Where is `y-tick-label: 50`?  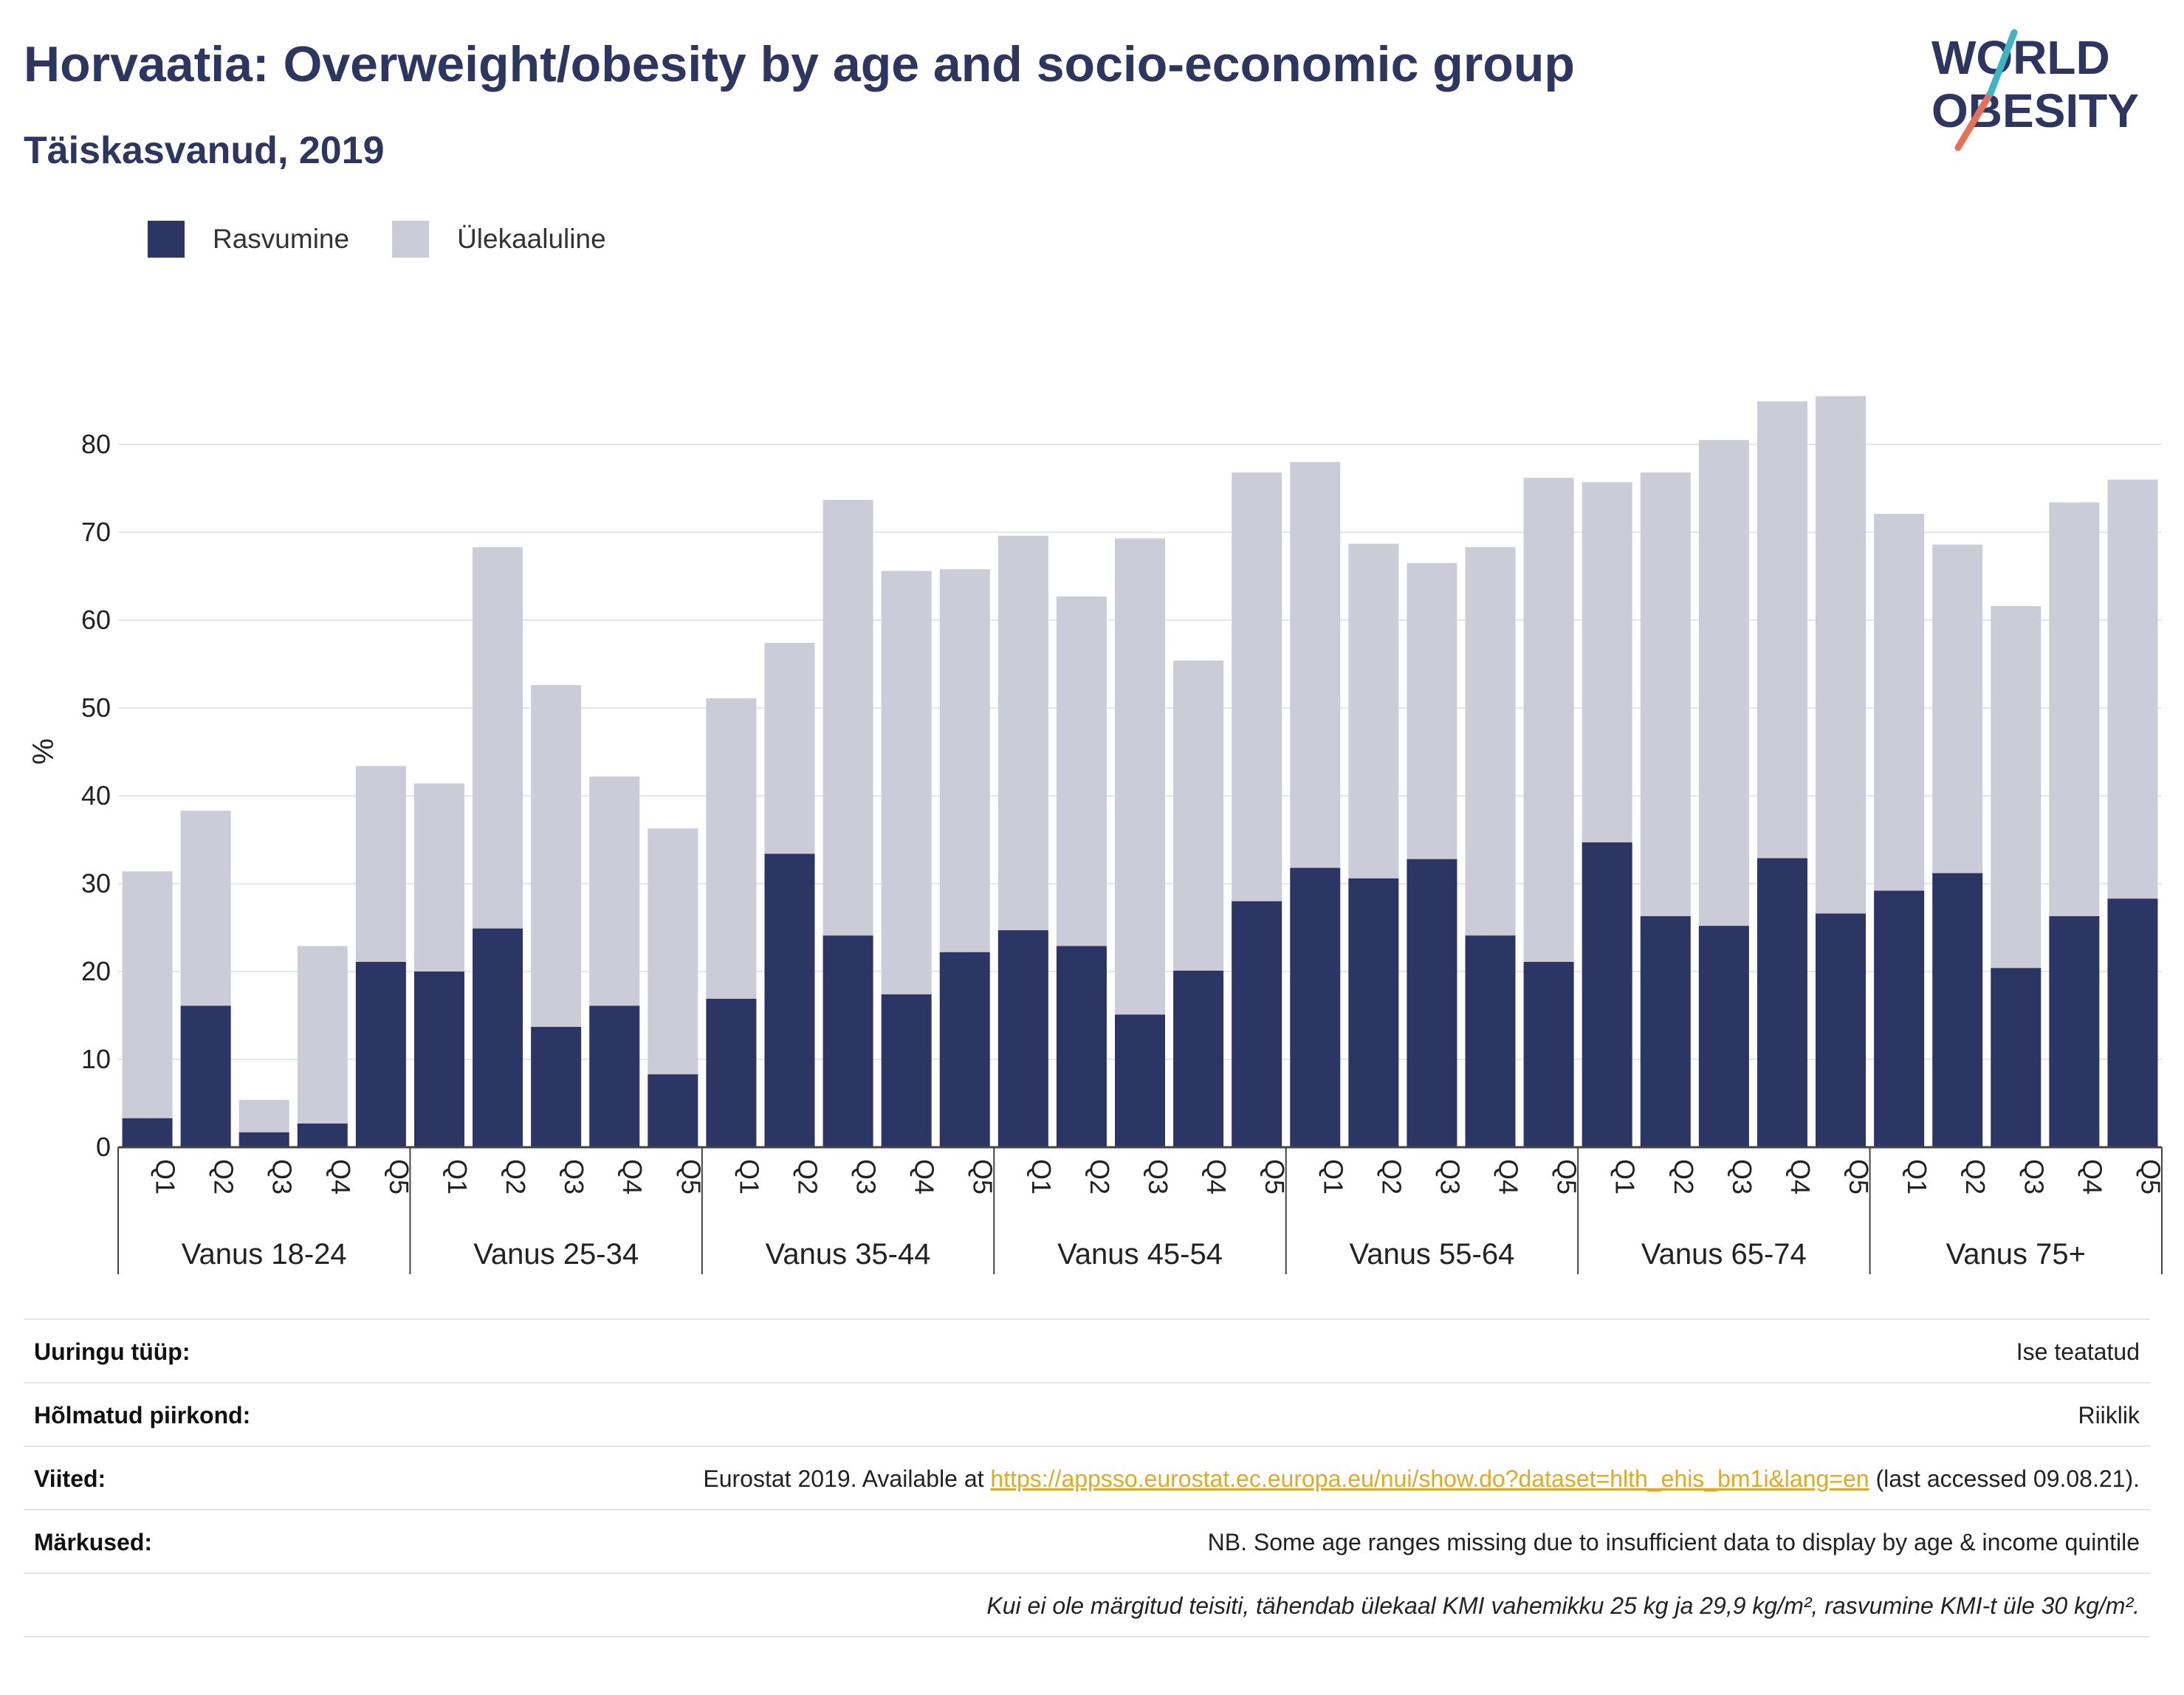 y-tick-label: 50 is located at coordinates (96, 707).